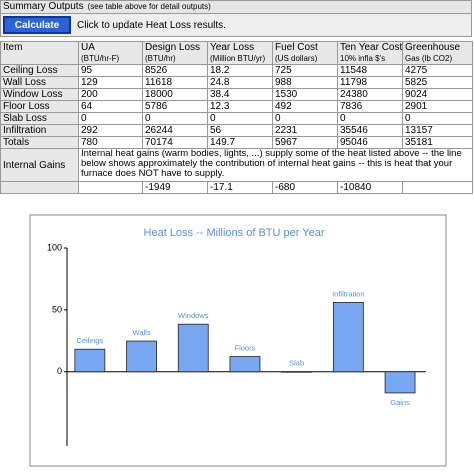 The image size is (474, 474). I want to click on table-cell: 35546, so click(370, 130).